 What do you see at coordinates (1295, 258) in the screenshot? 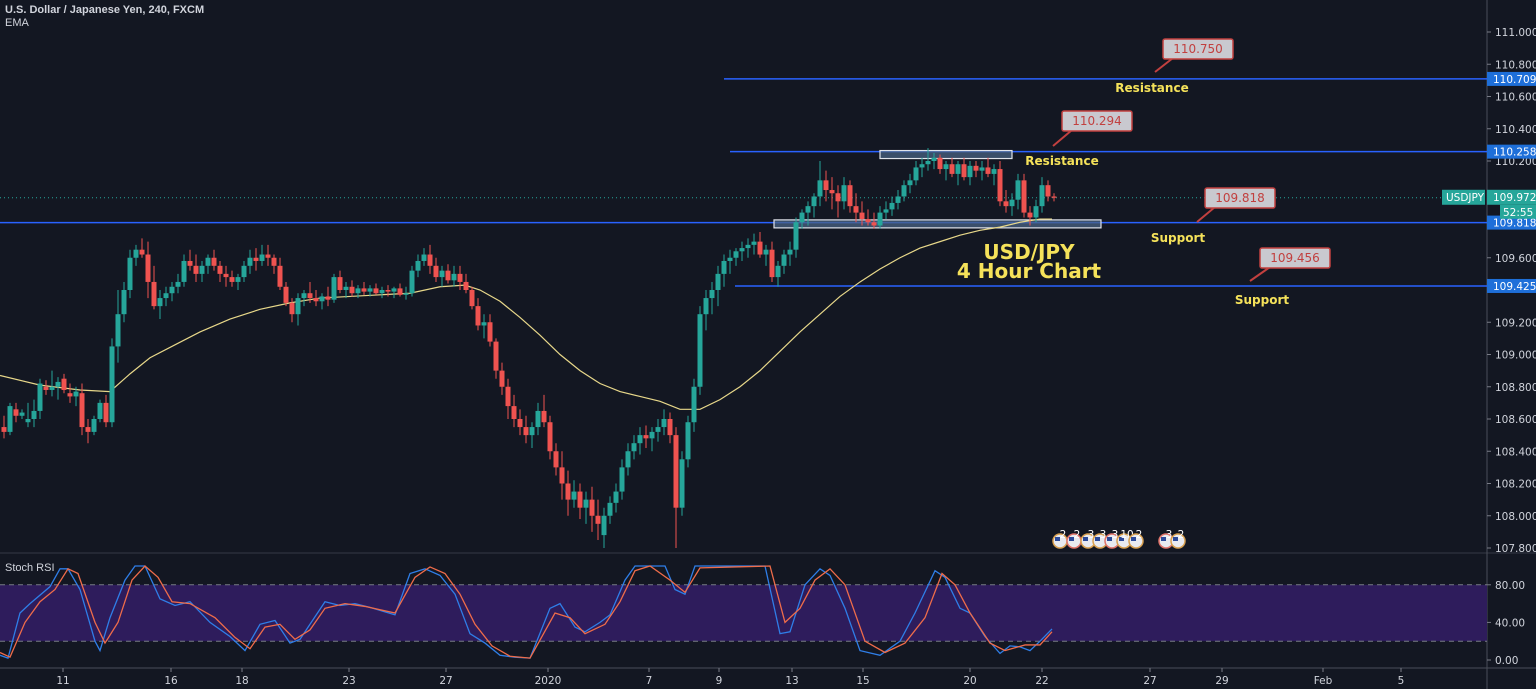
I see `price-callout-box` at bounding box center [1295, 258].